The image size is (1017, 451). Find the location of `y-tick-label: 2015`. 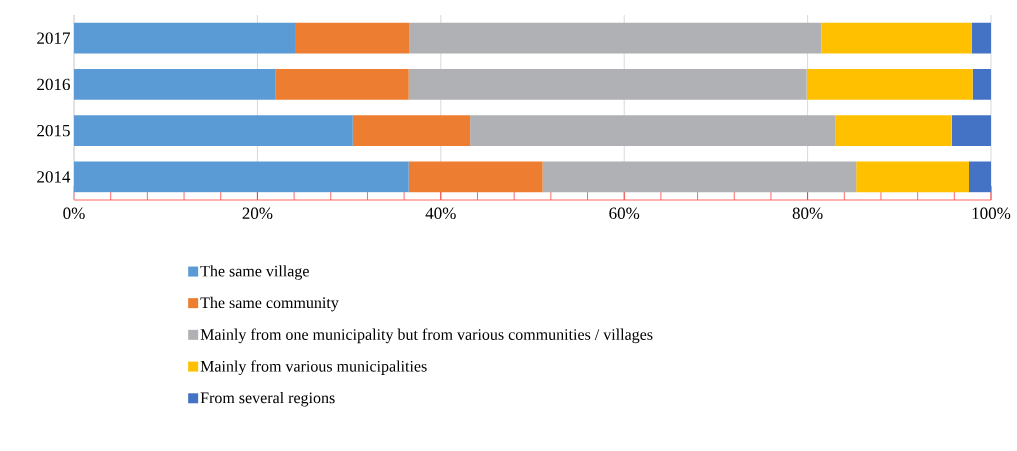

y-tick-label: 2015 is located at coordinates (53, 130).